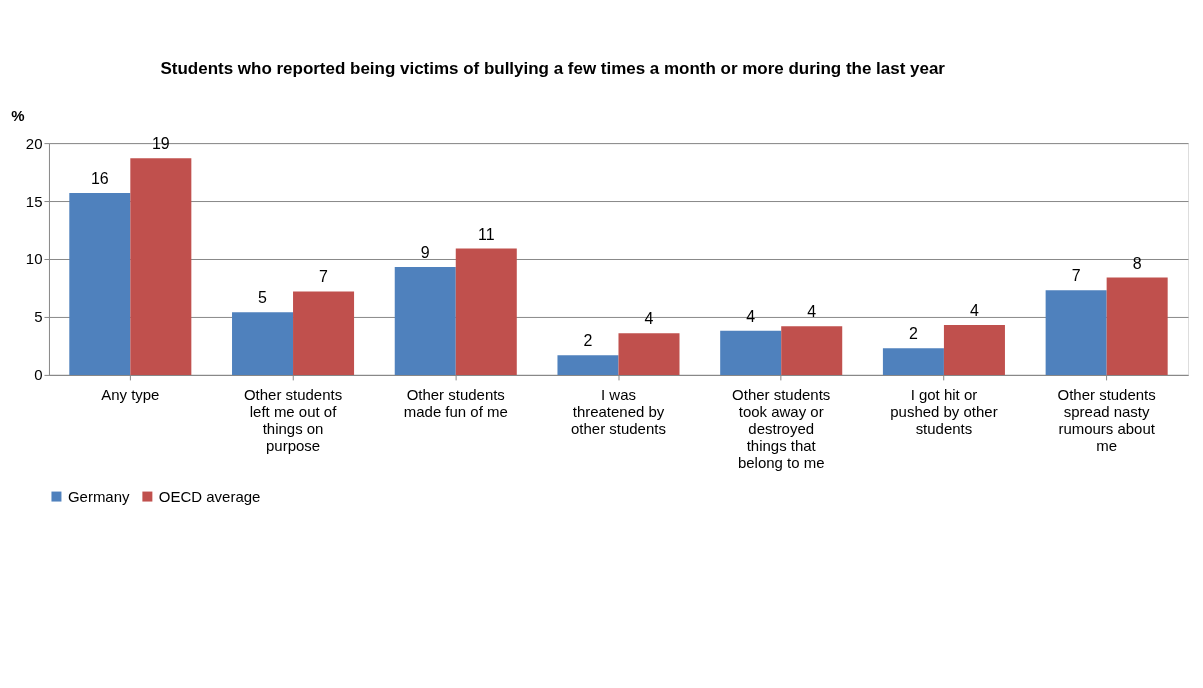  What do you see at coordinates (99, 496) in the screenshot?
I see `legend-label: Germany` at bounding box center [99, 496].